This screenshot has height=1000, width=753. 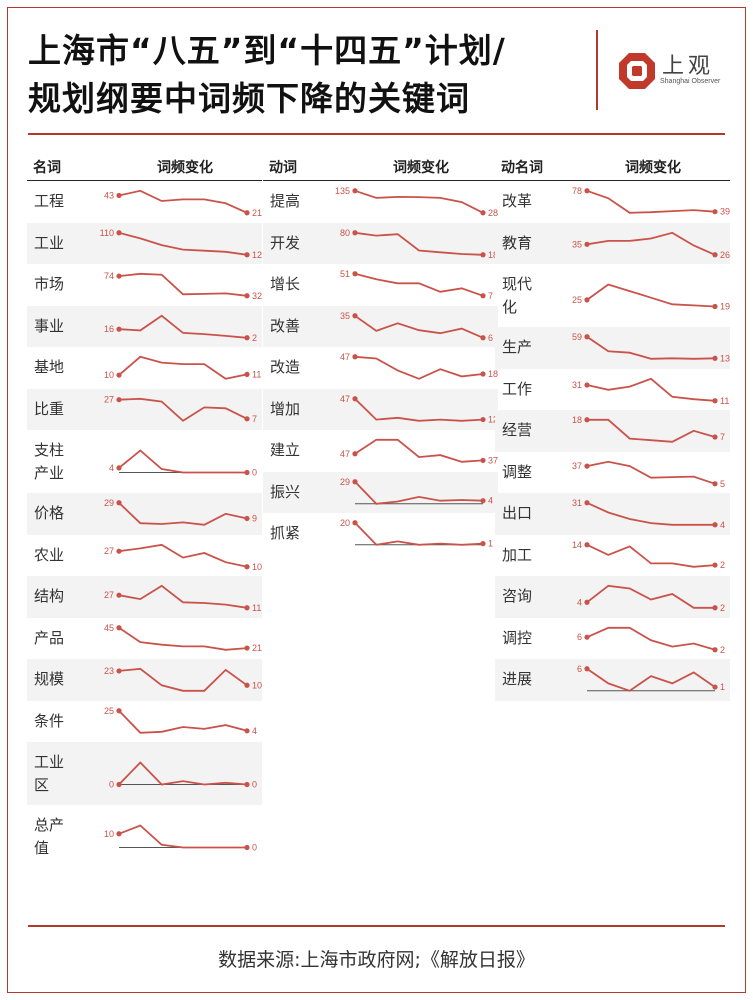 I want to click on keyword-row: 教育 35 26, so click(x=612, y=243).